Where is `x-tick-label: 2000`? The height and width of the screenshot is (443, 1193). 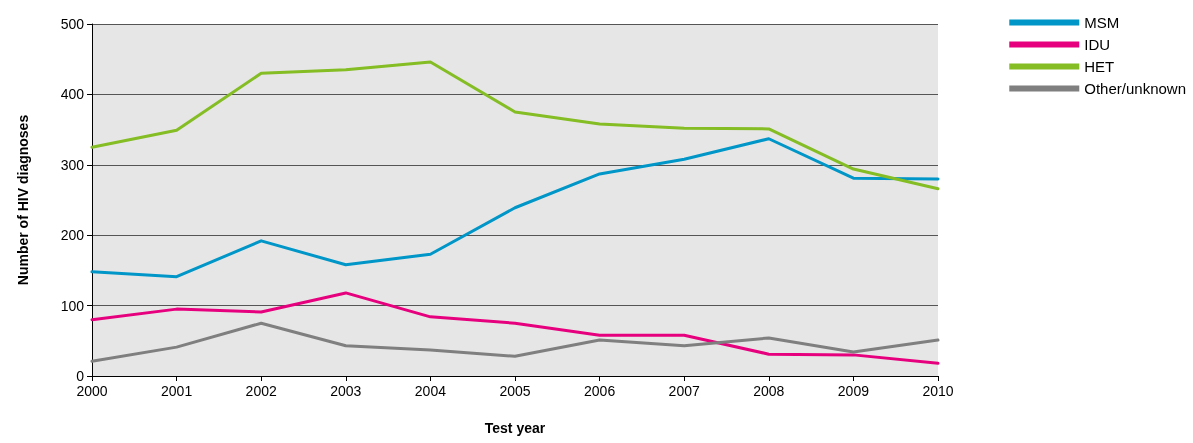 x-tick-label: 2000 is located at coordinates (92, 391).